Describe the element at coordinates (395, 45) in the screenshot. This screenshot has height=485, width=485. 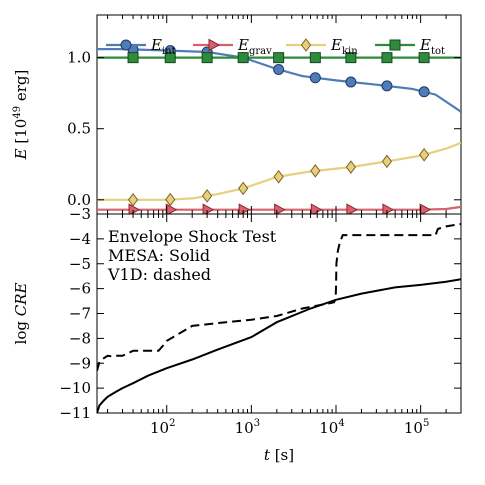
I see `legend-marker-tot` at that location.